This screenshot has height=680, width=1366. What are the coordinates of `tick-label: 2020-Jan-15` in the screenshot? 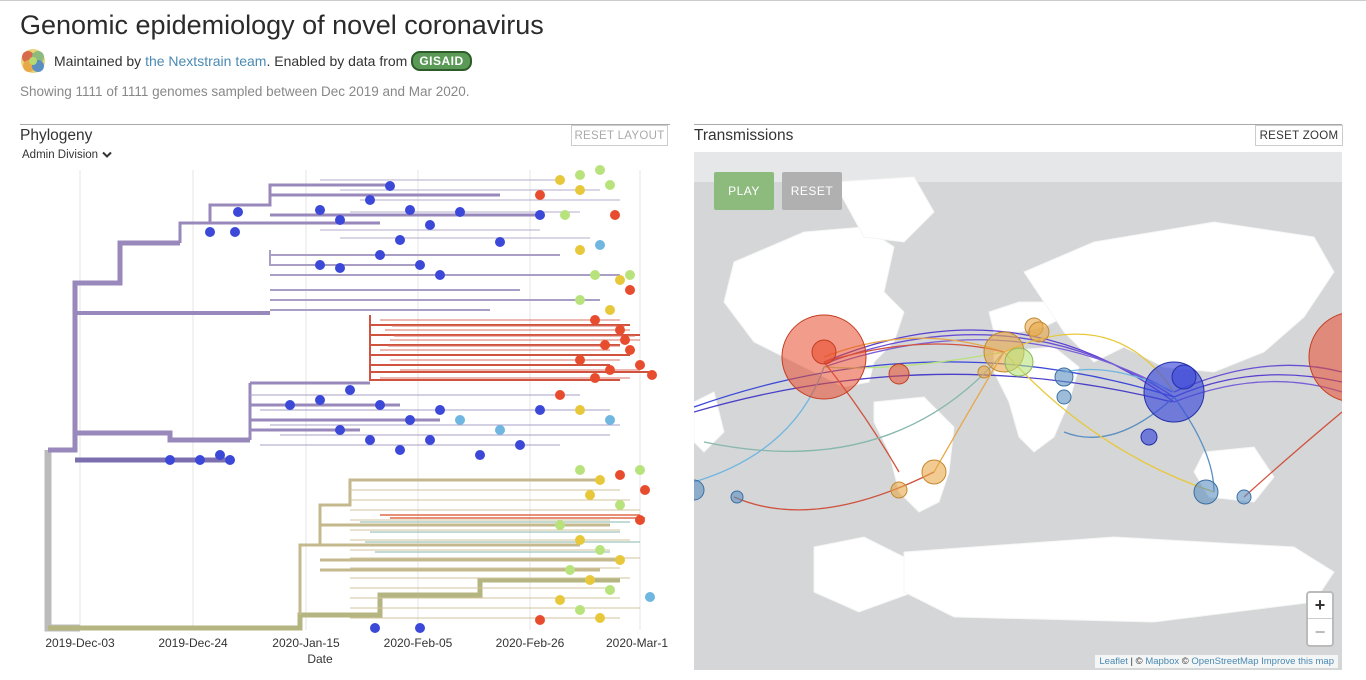 It's located at (306, 643).